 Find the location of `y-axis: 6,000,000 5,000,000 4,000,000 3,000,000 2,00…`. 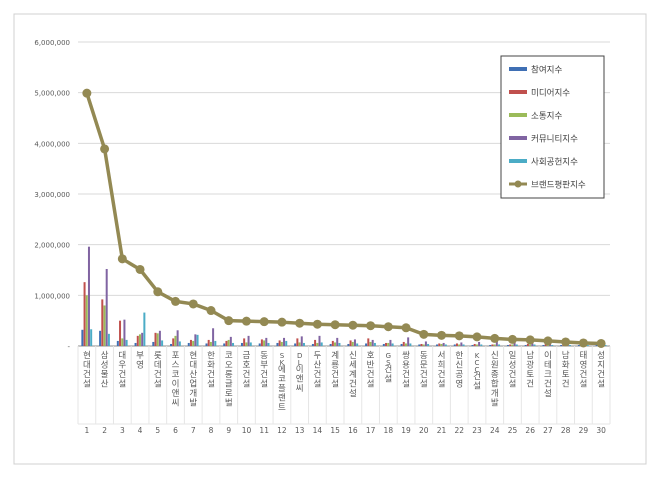

y-axis: 6,000,000 5,000,000 4,000,000 3,000,000 2,00… is located at coordinates (52, 195).